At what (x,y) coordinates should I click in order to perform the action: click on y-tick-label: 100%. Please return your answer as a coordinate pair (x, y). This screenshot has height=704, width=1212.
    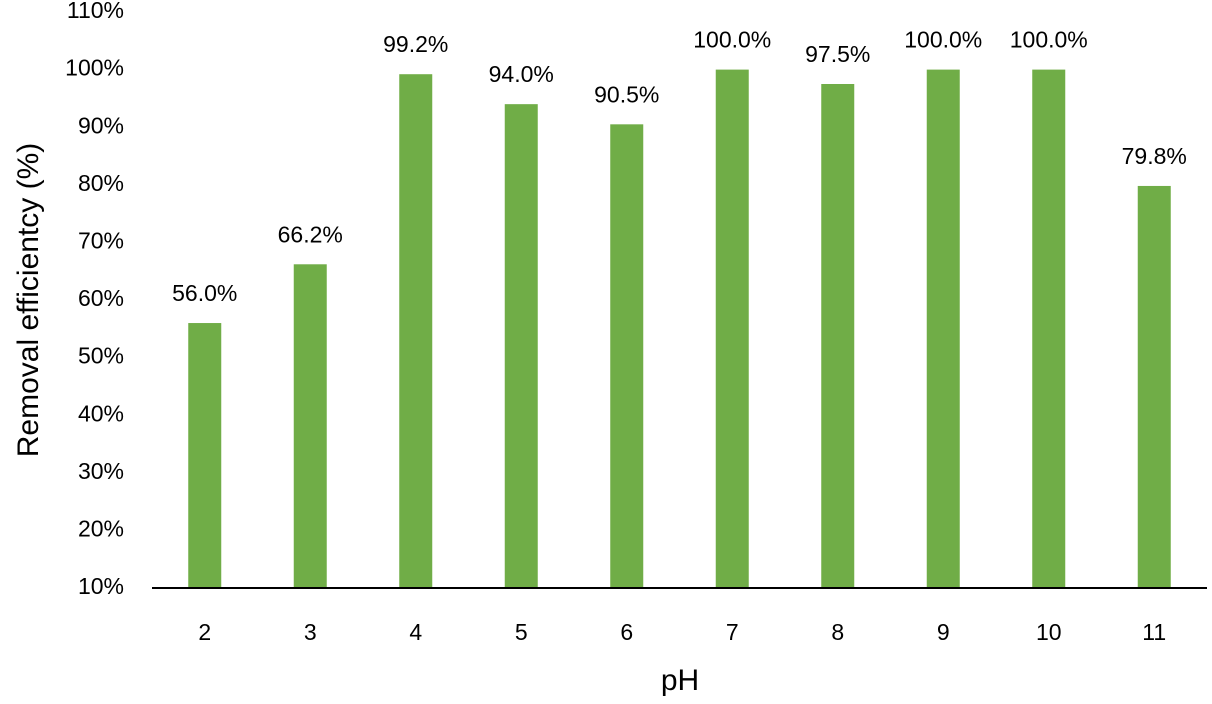
    Looking at the image, I should click on (94, 68).